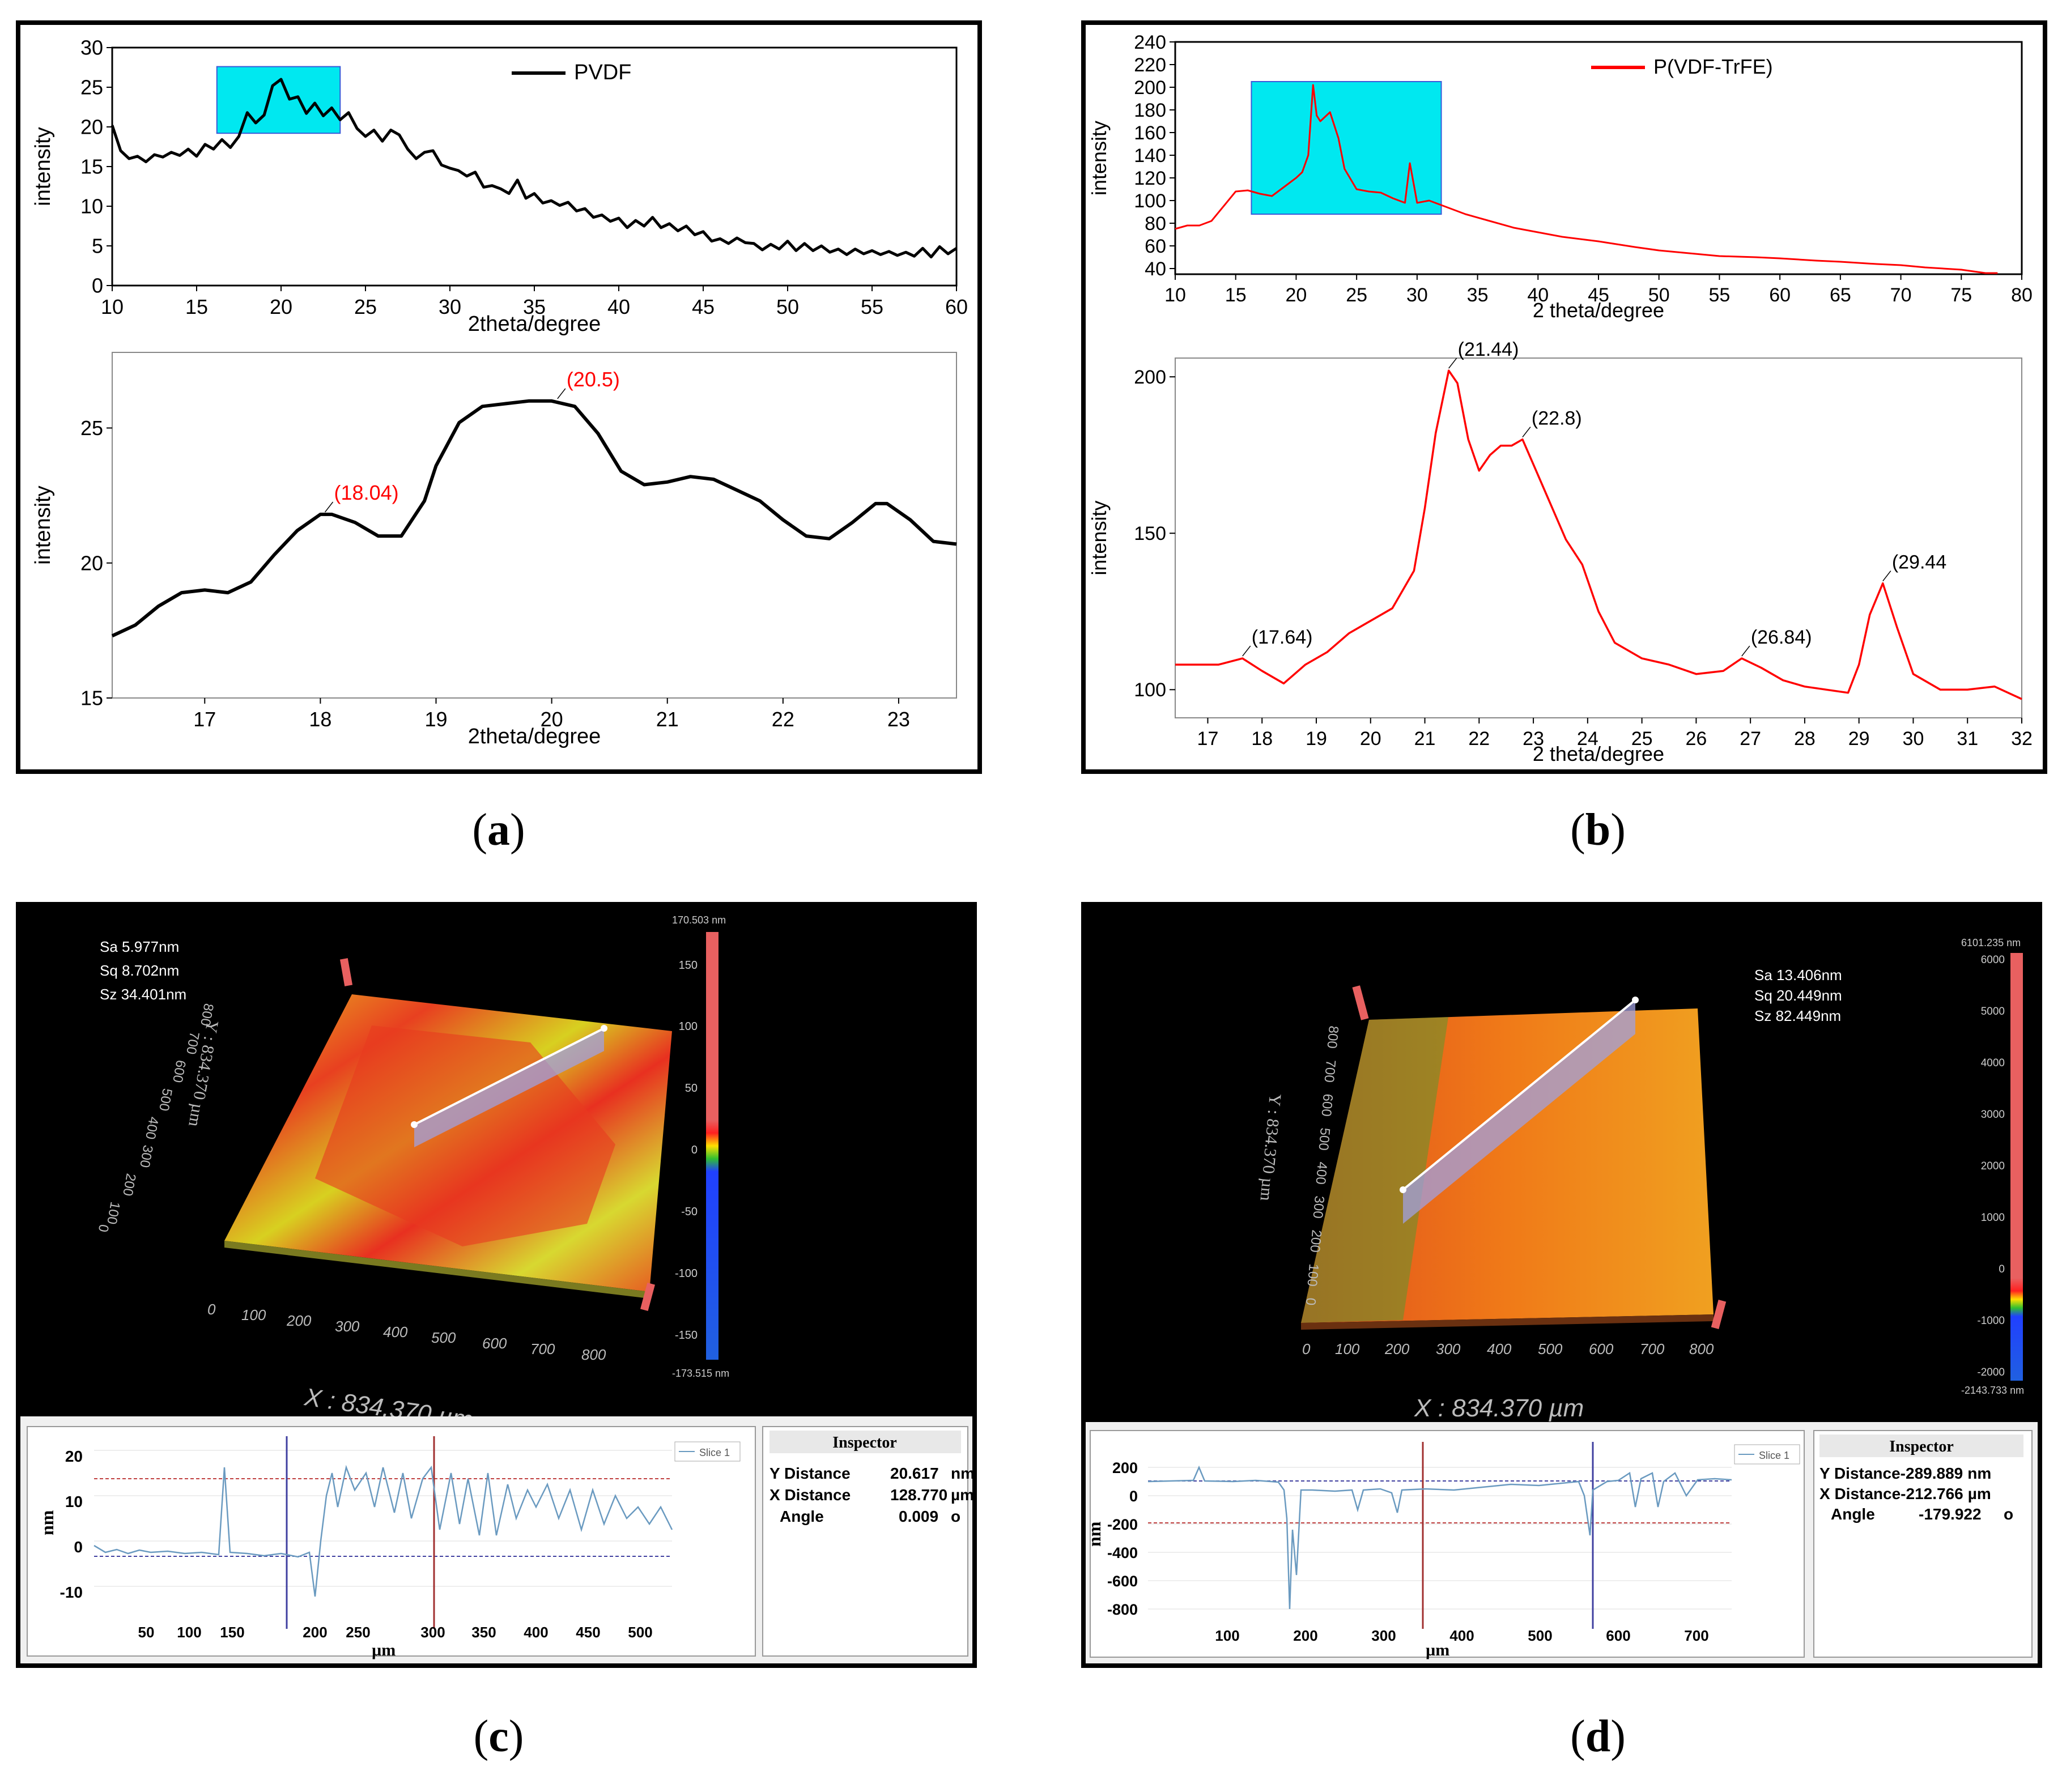  What do you see at coordinates (703, 307) in the screenshot?
I see `x-tick-label: 45` at bounding box center [703, 307].